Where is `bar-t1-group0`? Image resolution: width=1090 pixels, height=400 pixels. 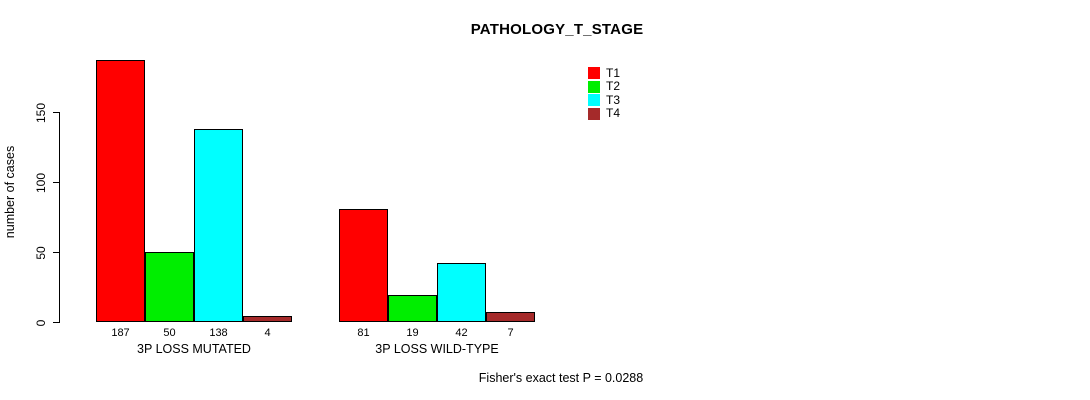 bar-t1-group0 is located at coordinates (120, 191).